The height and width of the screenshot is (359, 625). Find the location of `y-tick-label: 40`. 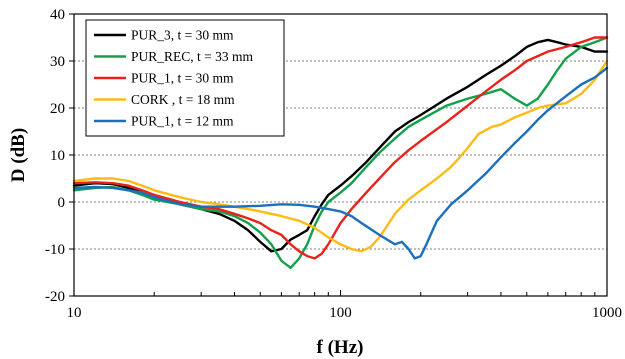

y-tick-label: 40 is located at coordinates (57, 15).